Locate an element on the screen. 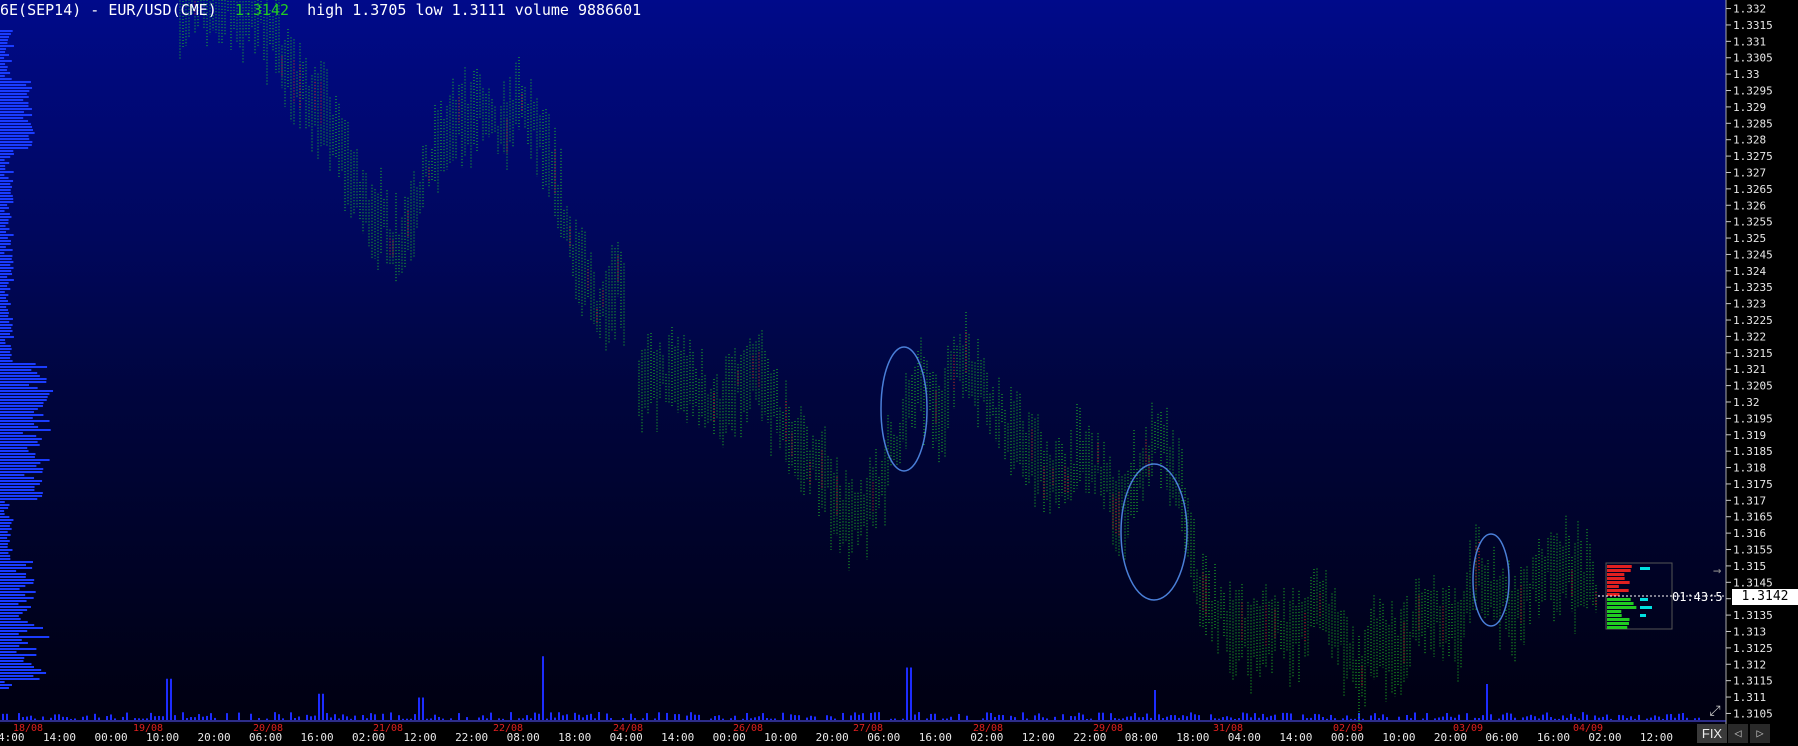 The width and height of the screenshot is (1798, 746). price-tick-label: 1.3315 is located at coordinates (1753, 25).